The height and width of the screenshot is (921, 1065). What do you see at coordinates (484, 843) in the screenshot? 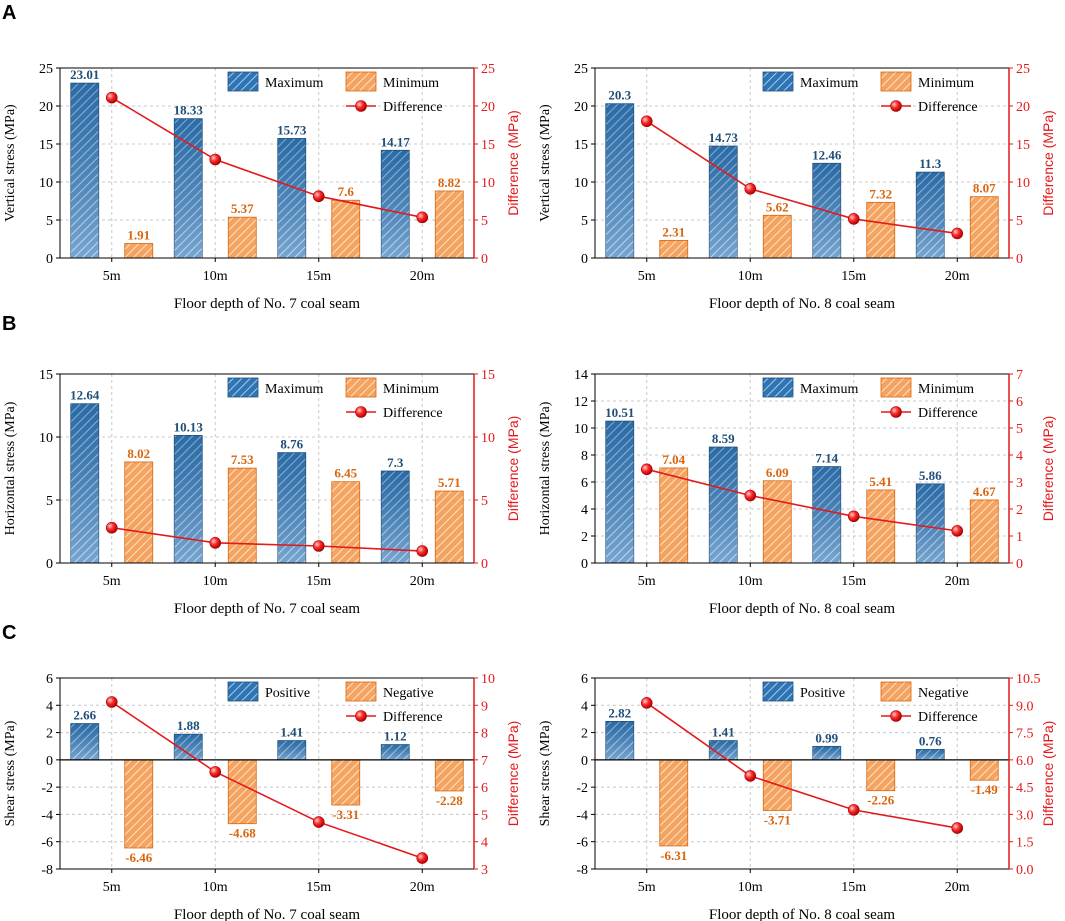
I see `y2-tick-label: 4` at bounding box center [484, 843].